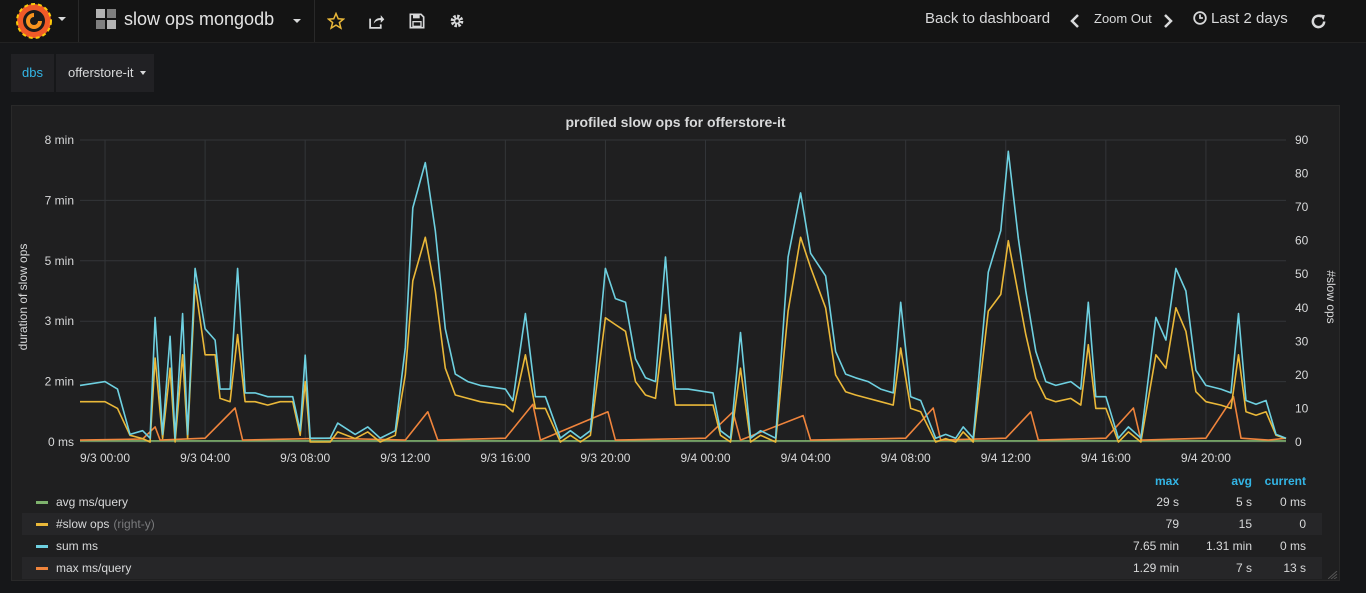 Image resolution: width=1366 pixels, height=593 pixels. Describe the element at coordinates (1285, 481) in the screenshot. I see `legend-header-current: current` at that location.